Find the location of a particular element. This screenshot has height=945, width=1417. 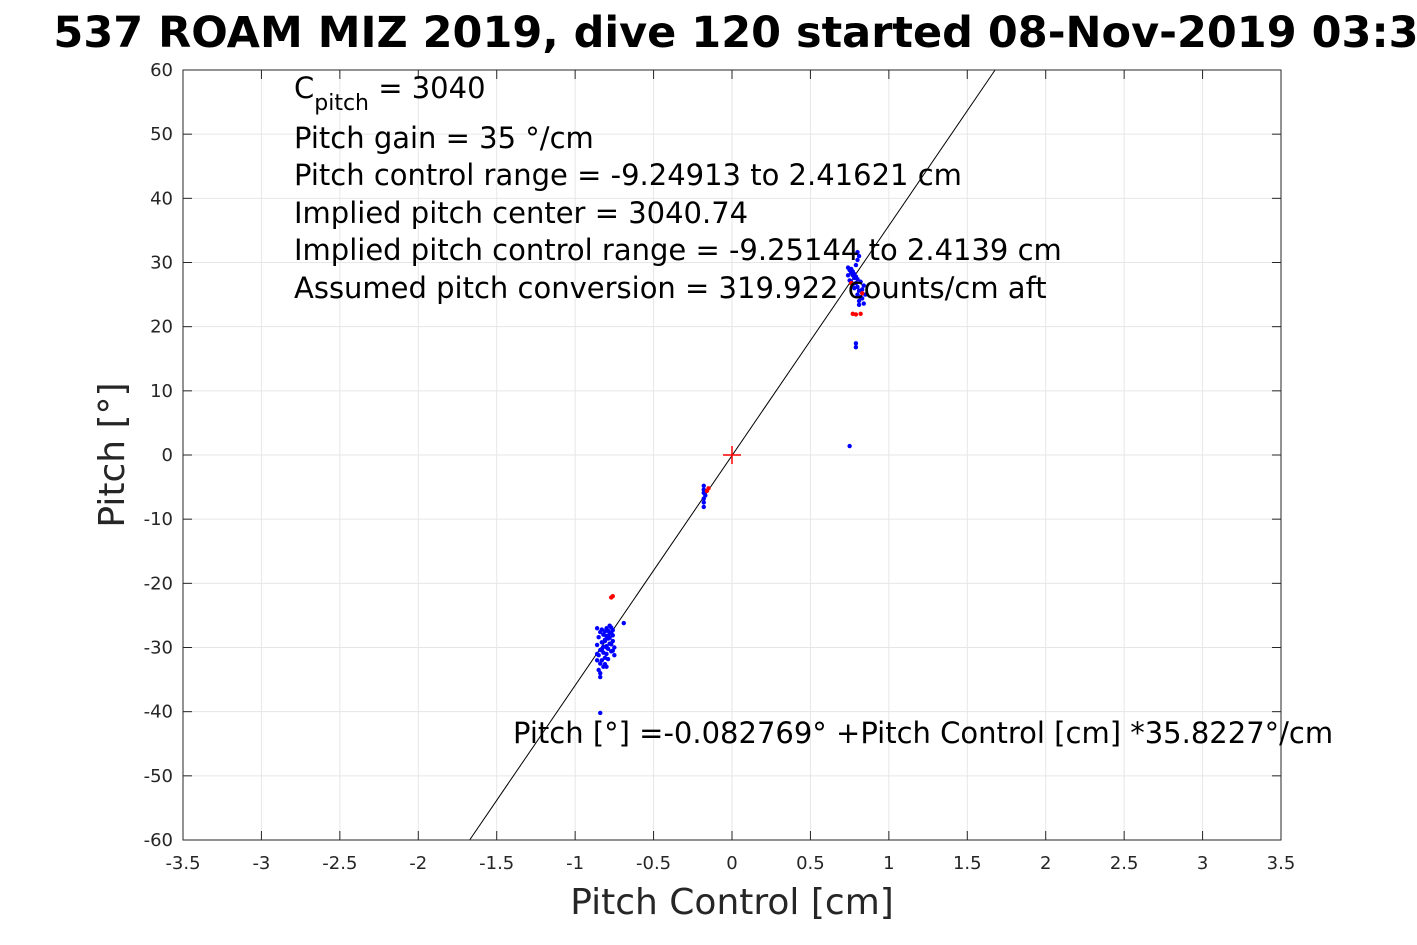

x-tick-labels: -3.5 -3 -2.5 -2 -1.5 -1 -0.5 0 0.5 1 1.5 2 2.5 3 3.5 is located at coordinates (730, 863).